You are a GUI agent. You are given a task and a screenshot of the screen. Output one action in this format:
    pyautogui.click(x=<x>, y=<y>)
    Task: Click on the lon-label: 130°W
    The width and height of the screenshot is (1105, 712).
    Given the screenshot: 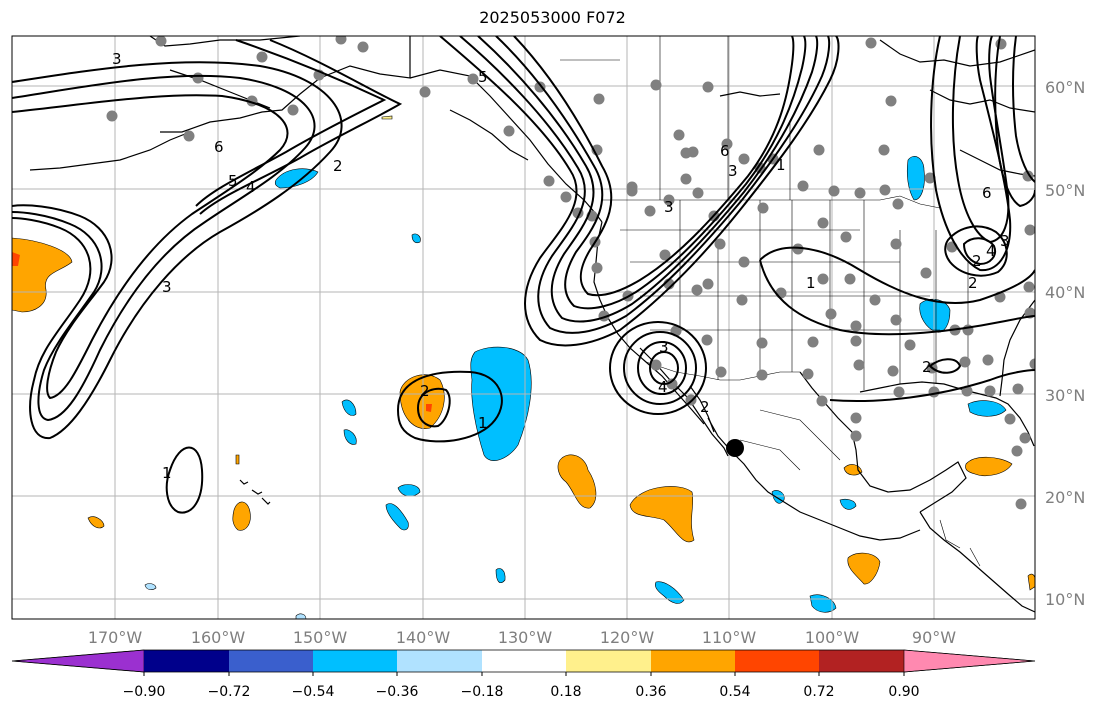 What is the action you would take?
    pyautogui.click(x=525, y=637)
    